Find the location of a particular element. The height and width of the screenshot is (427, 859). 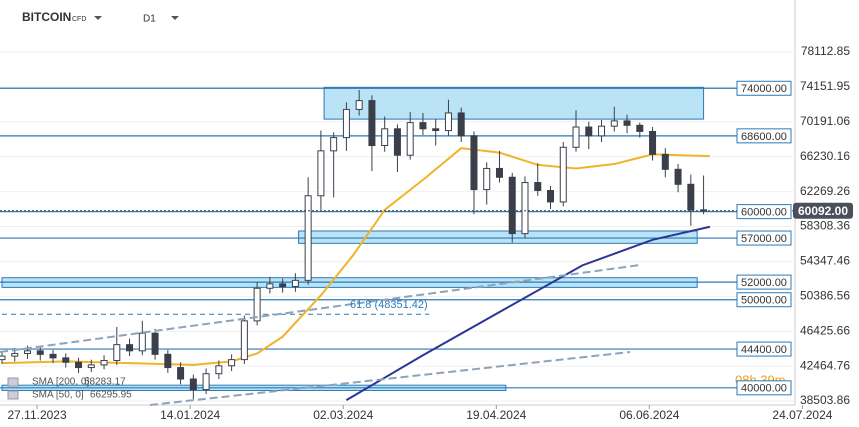

y-tick-label: 70191.06 is located at coordinates (825, 121).